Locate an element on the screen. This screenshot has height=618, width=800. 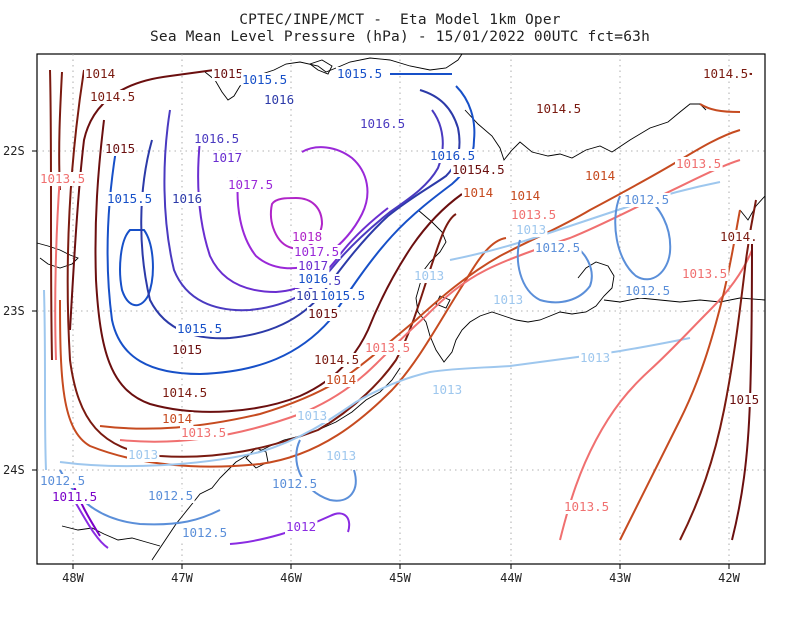
x-tick-label: 48W is located at coordinates (73, 578).